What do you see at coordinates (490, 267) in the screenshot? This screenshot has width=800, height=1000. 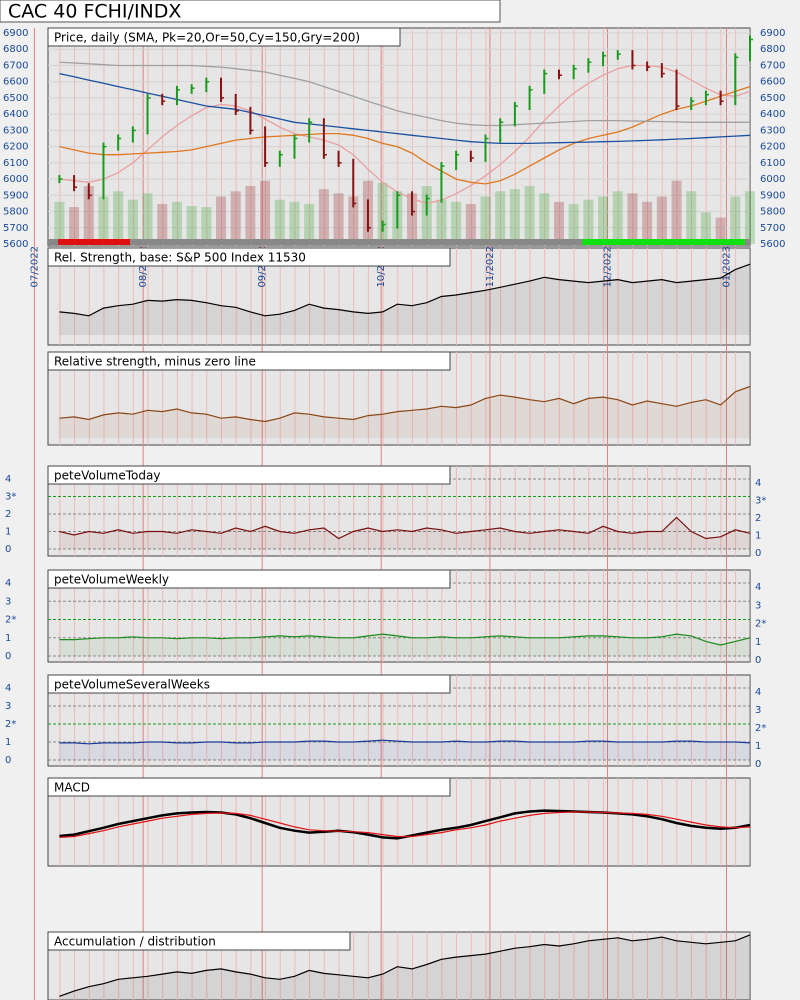 I see `x-tick-label: 11/2022` at bounding box center [490, 267].